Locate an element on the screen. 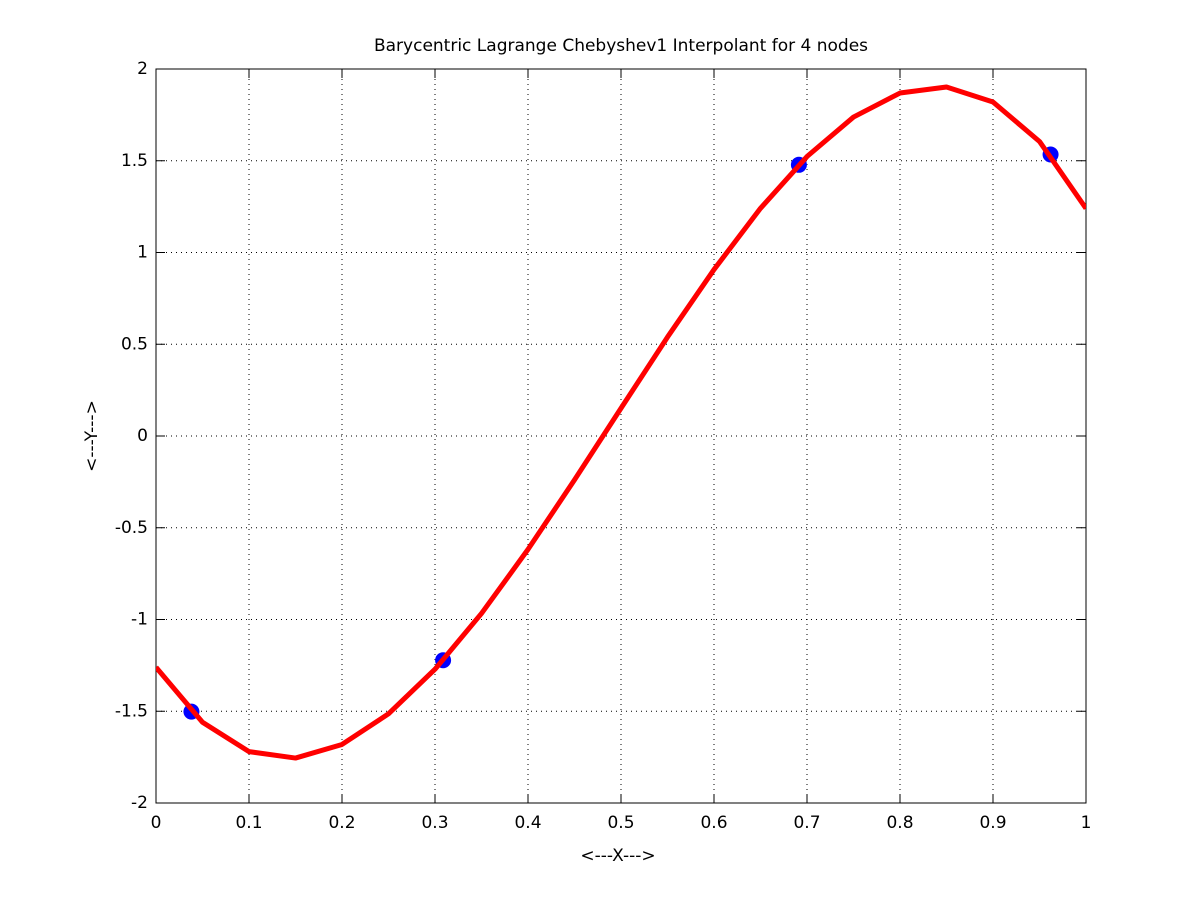  y-tick-label: -1.5 is located at coordinates (131, 711).